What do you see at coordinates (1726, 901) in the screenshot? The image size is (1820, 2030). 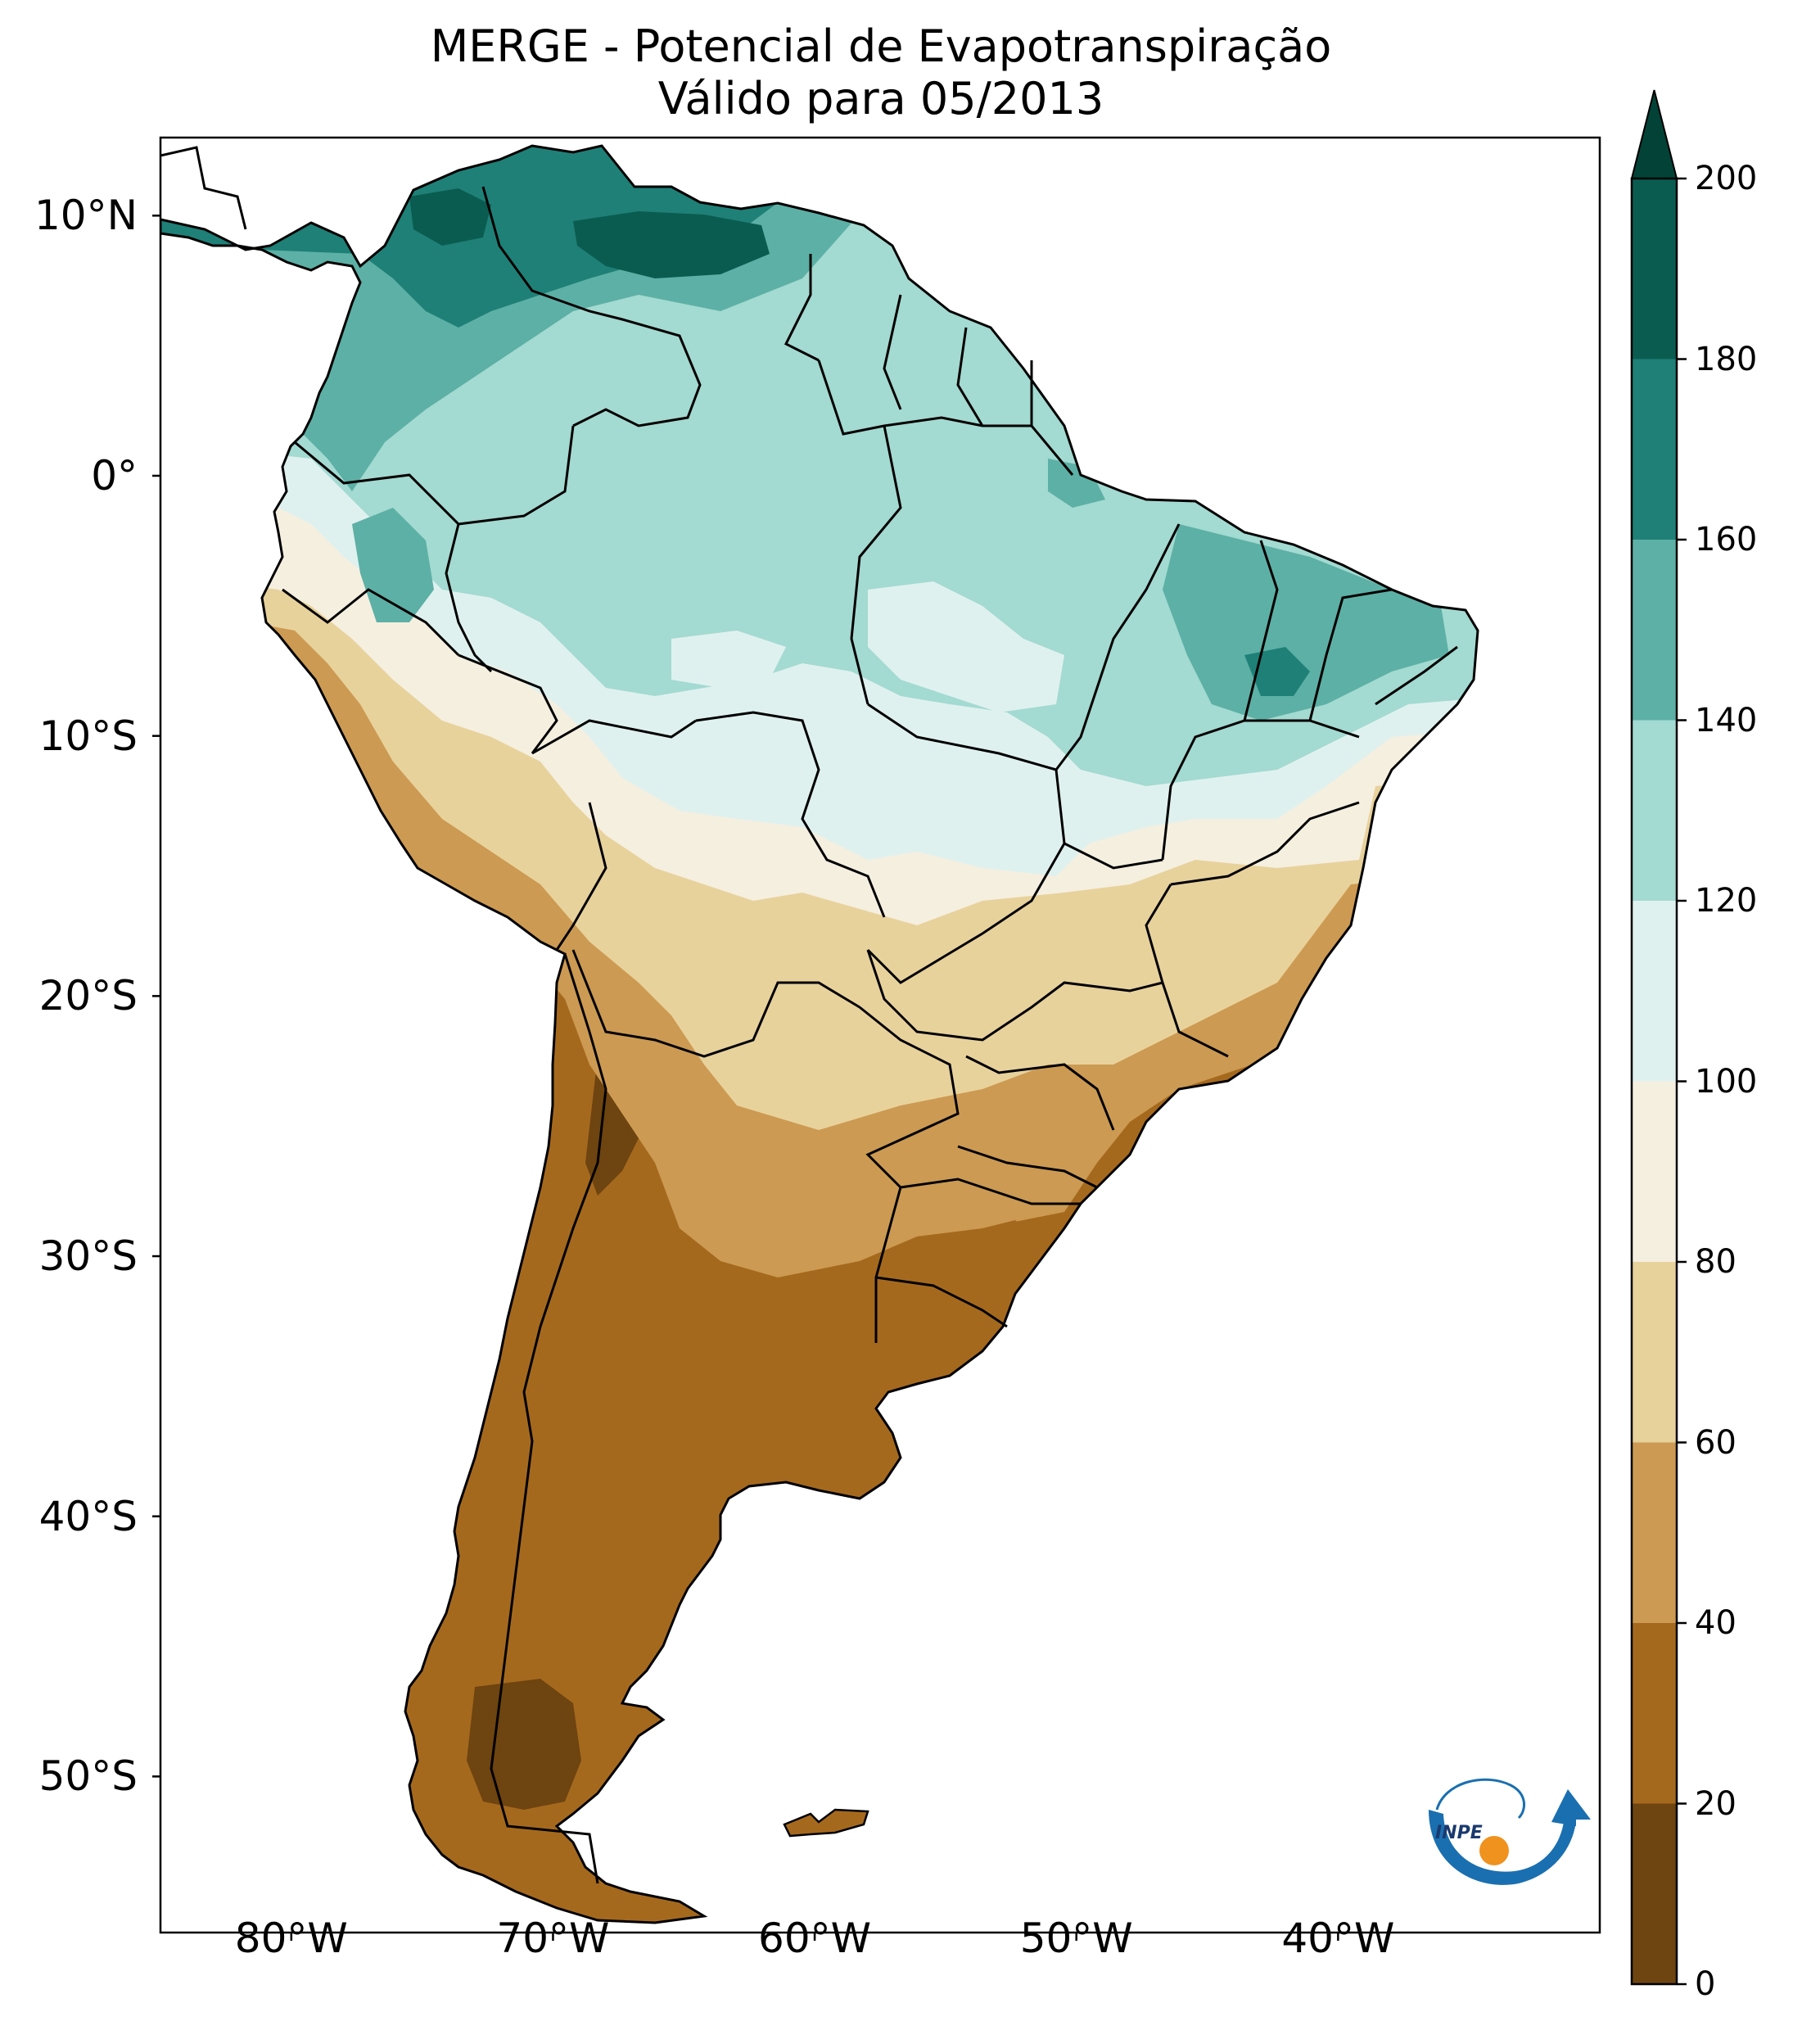 I see `colorbar-tick-label: 120` at bounding box center [1726, 901].